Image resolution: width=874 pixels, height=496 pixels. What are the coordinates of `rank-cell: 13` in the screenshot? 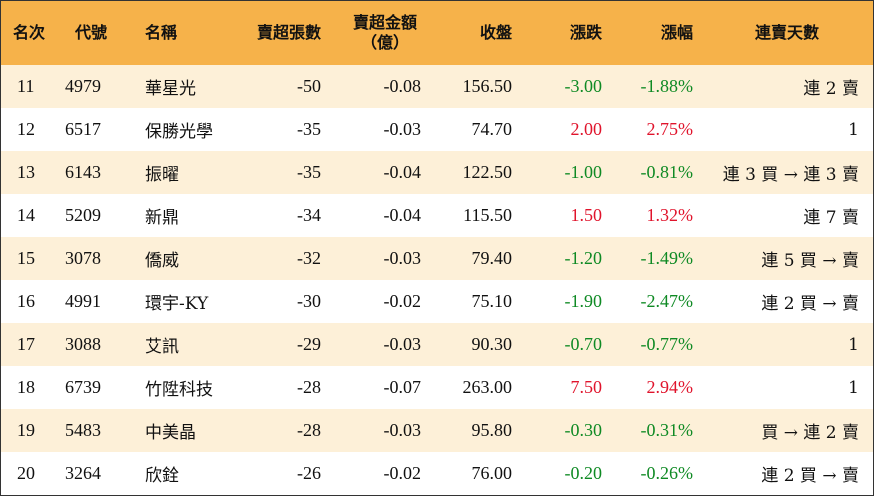 It's located at (26, 172).